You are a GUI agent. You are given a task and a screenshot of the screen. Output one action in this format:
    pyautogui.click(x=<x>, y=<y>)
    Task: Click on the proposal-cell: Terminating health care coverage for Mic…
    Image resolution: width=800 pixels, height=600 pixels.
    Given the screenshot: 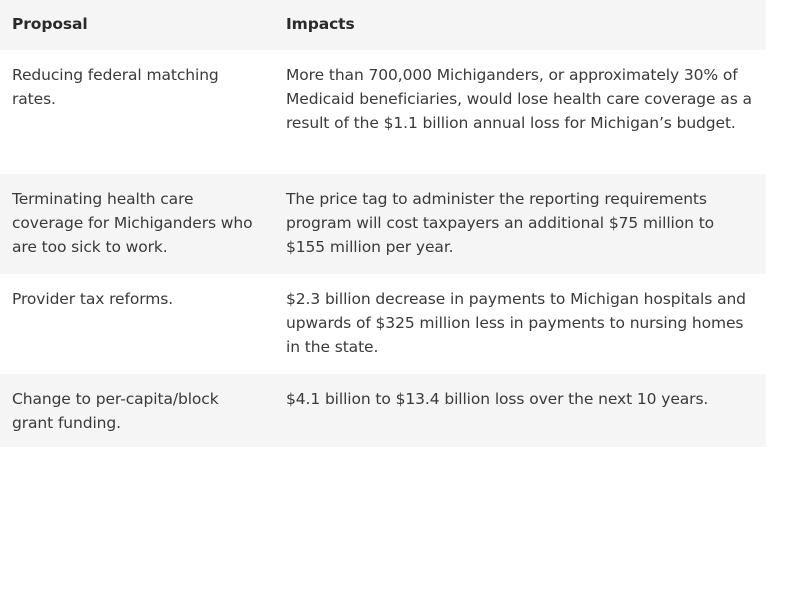 What is the action you would take?
    pyautogui.click(x=132, y=223)
    